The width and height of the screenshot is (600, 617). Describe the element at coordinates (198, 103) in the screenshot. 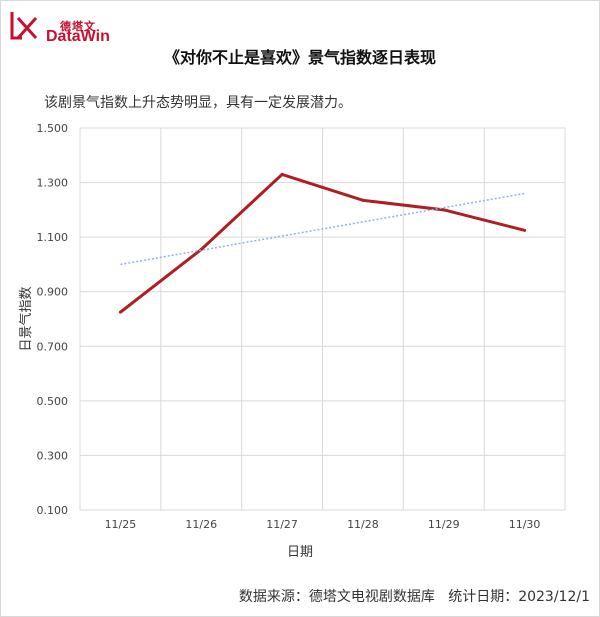

I see `chart-subtitle: 该剧景气指数上升态势明显，具有一定发展潜力。` at that location.